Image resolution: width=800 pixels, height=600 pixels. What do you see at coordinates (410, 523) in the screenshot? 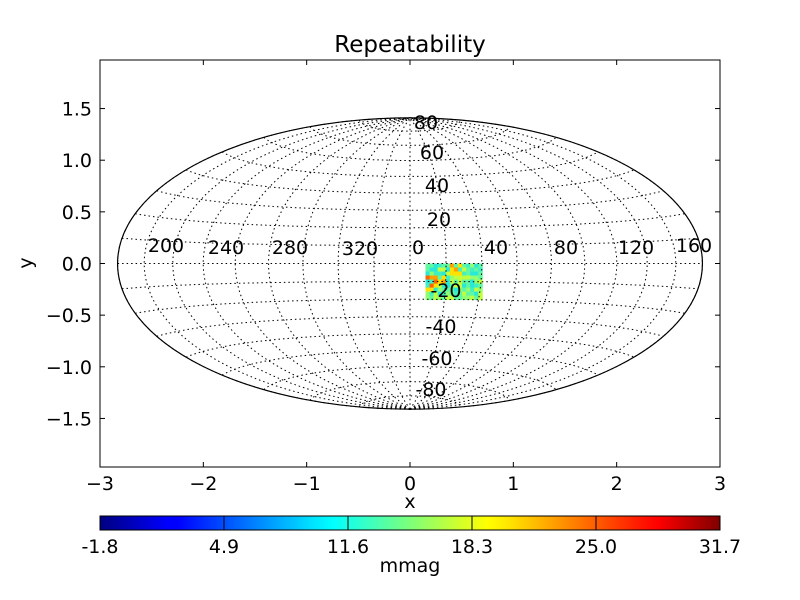
I see `colorbar` at bounding box center [410, 523].